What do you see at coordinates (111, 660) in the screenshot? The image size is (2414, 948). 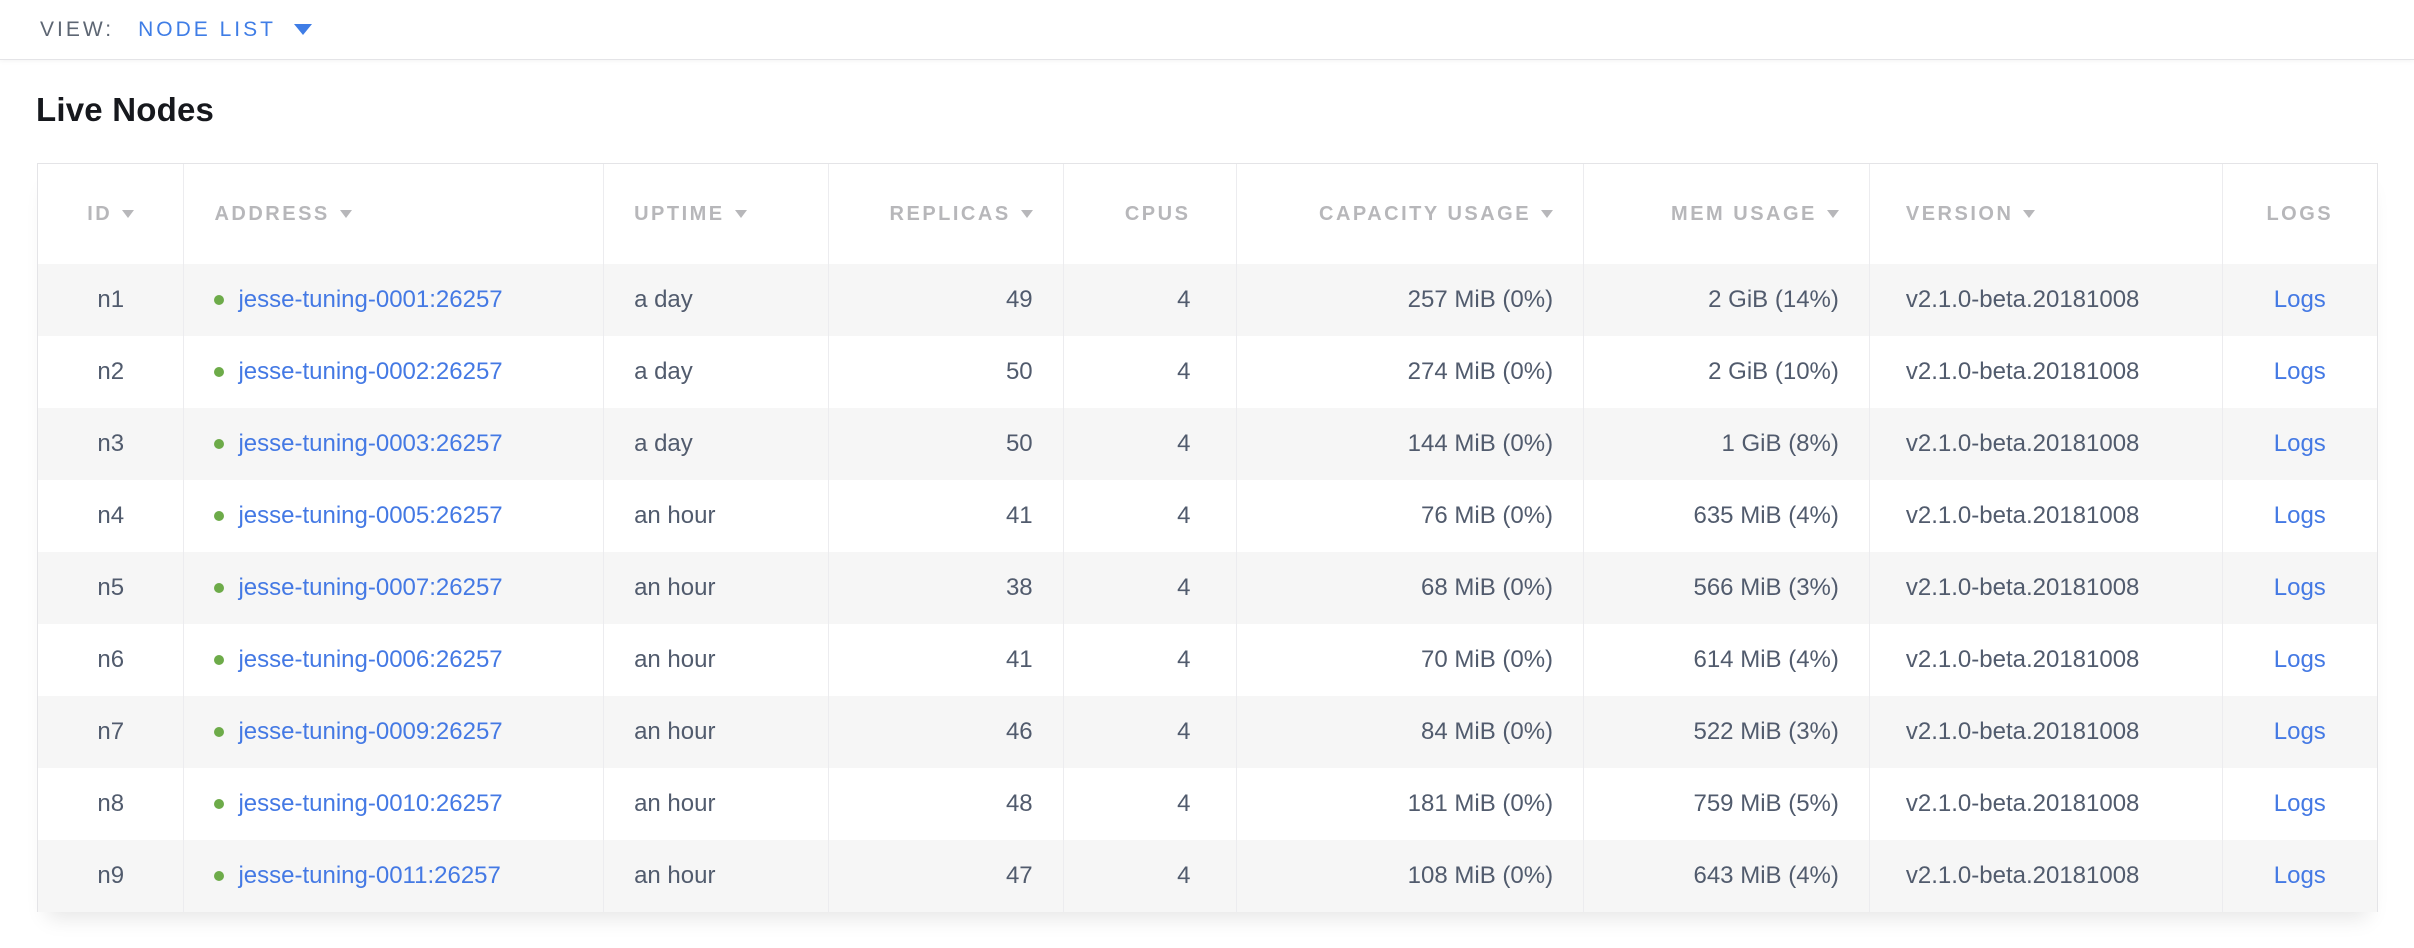 I see `cell-node-id: n6` at bounding box center [111, 660].